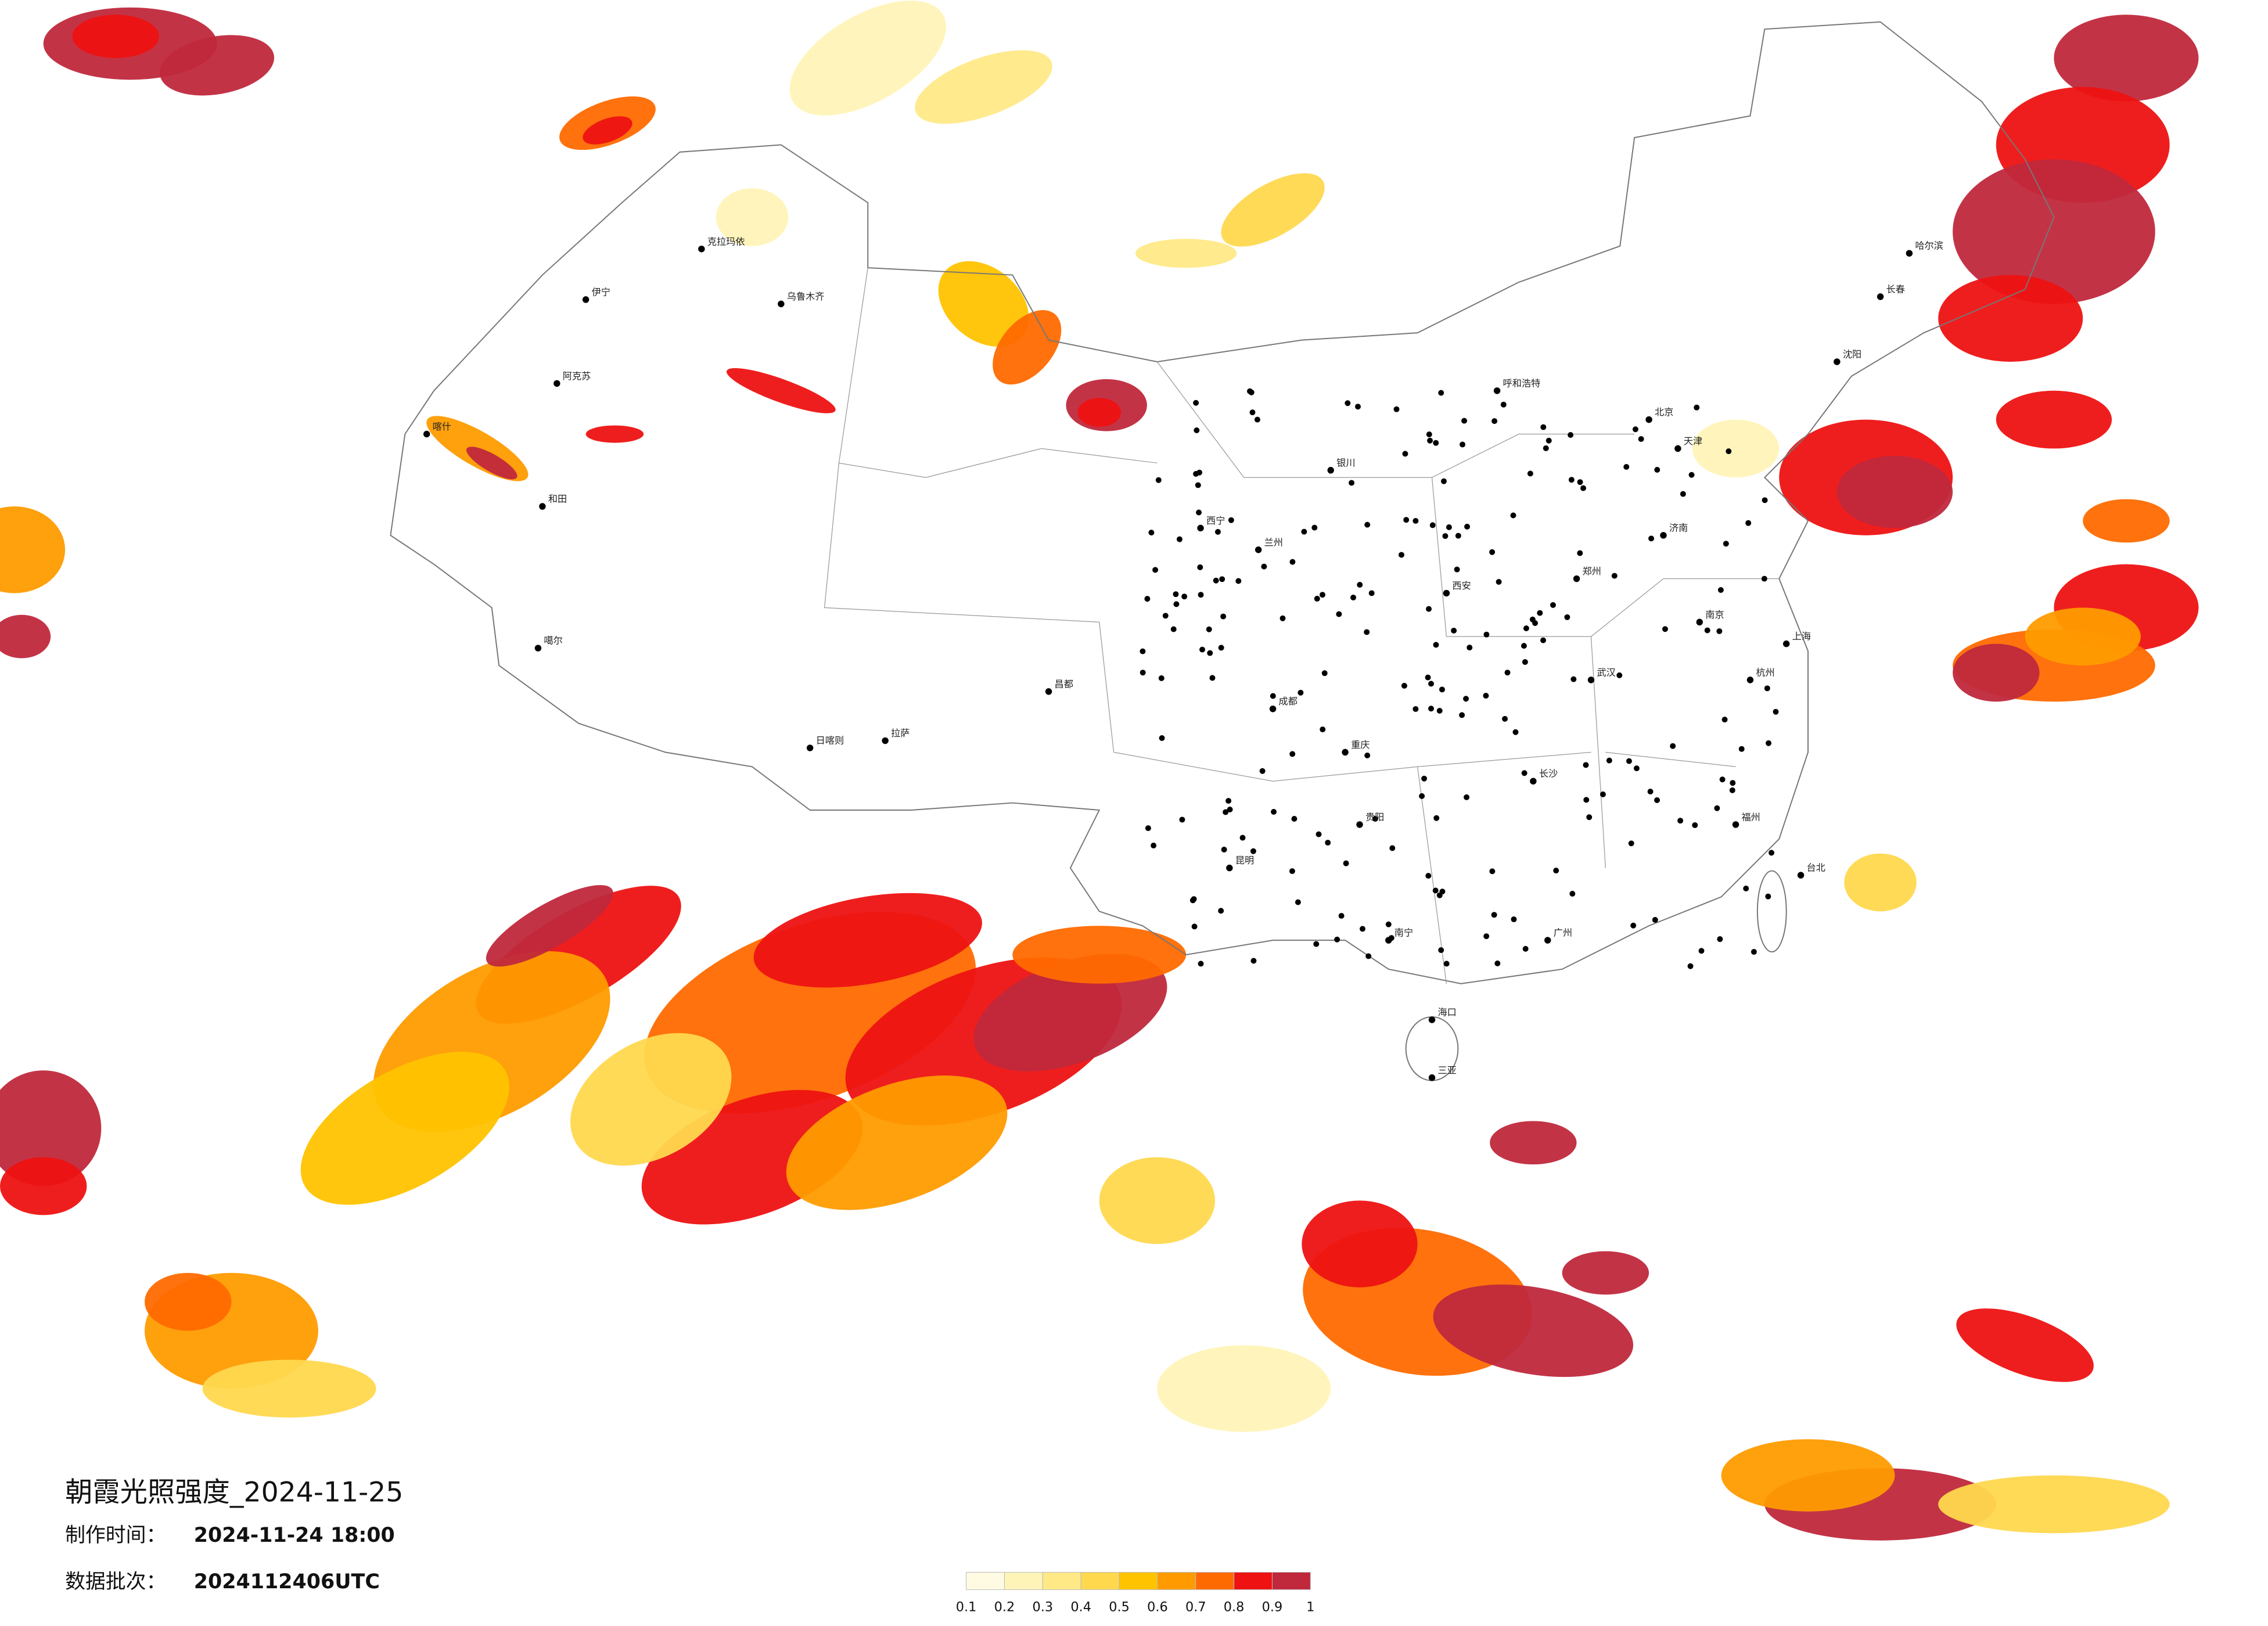  Describe the element at coordinates (1272, 1607) in the screenshot. I see `legend-tick-label: 0.9` at that location.